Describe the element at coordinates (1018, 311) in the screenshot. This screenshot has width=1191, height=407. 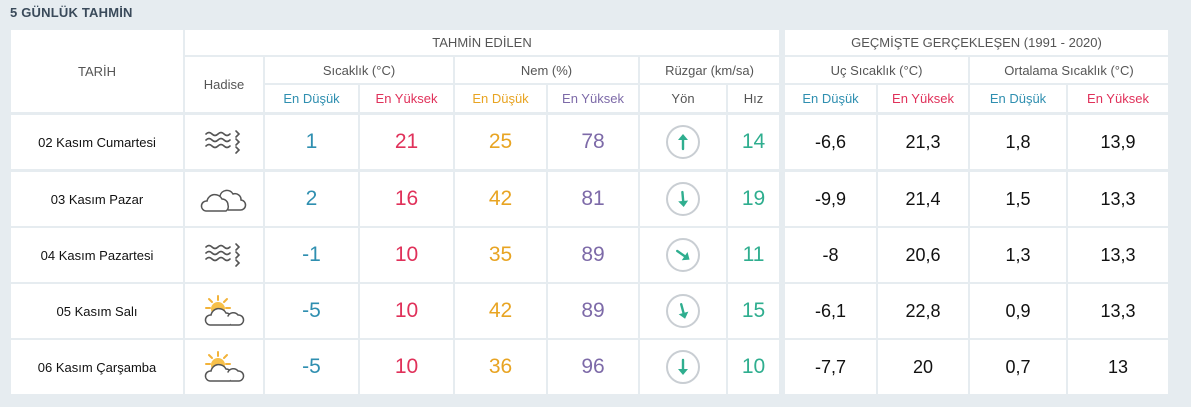
I see `average-min-value: 0,9` at that location.